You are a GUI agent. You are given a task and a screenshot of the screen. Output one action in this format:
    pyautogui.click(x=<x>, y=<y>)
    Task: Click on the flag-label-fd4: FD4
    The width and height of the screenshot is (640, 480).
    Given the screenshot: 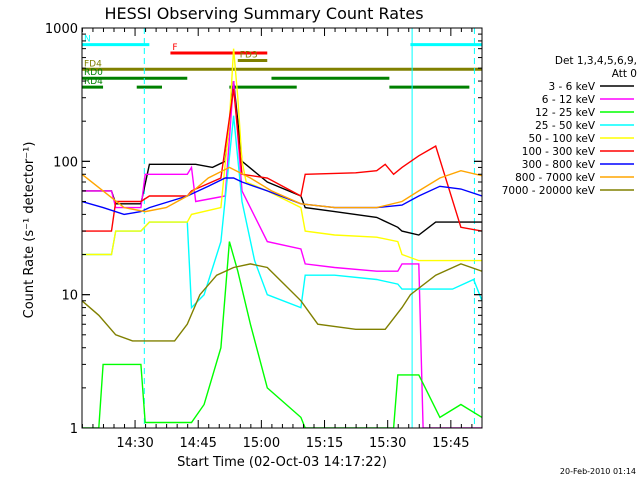 What is the action you would take?
    pyautogui.click(x=93, y=64)
    